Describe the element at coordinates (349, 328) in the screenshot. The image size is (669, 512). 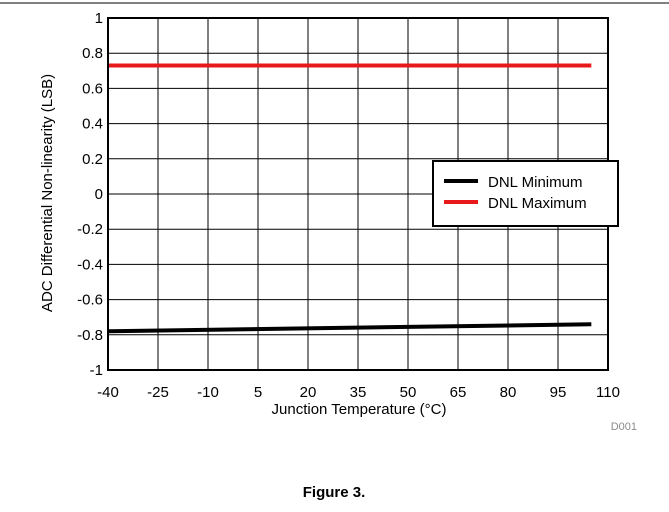
I see `series-line-dnl-minimum` at that location.